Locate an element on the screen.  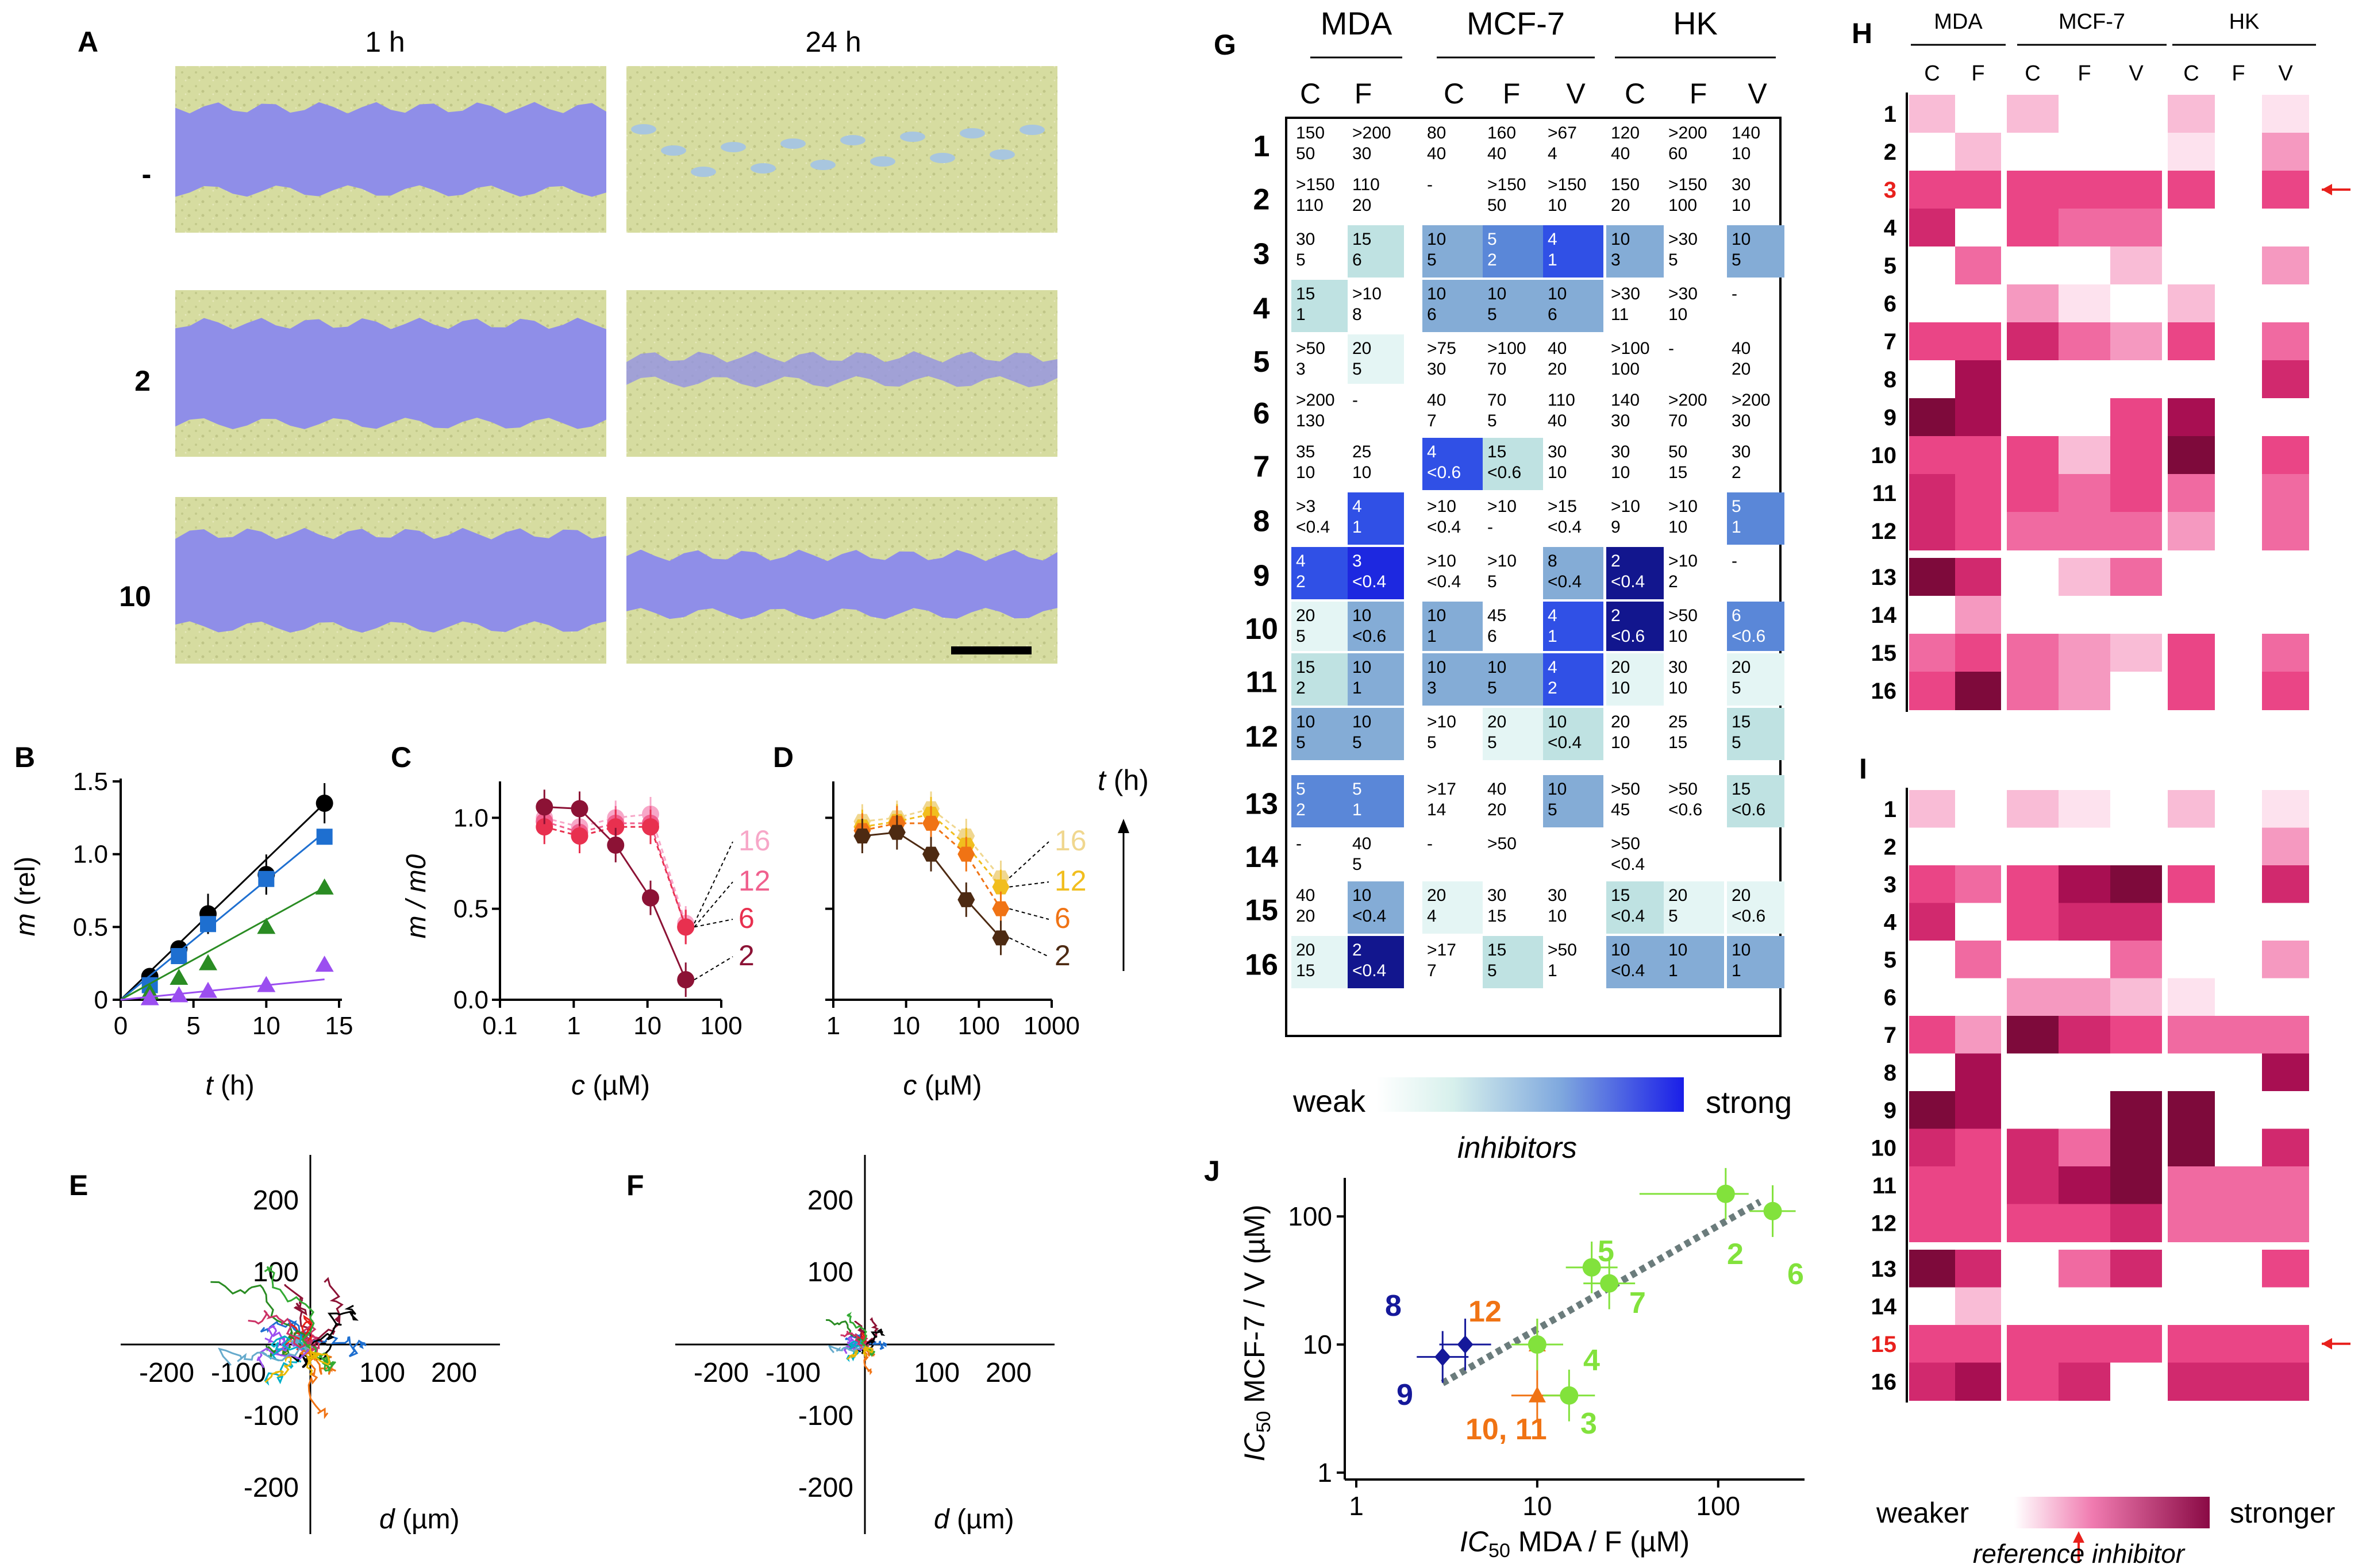
ic50-upper: 15 is located at coordinates (1305, 293).